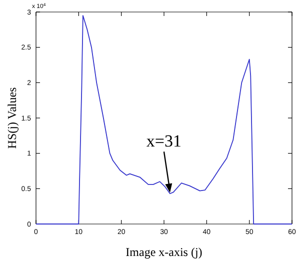  I want to click on y-axis-title: HS(j) Values, so click(12, 117).